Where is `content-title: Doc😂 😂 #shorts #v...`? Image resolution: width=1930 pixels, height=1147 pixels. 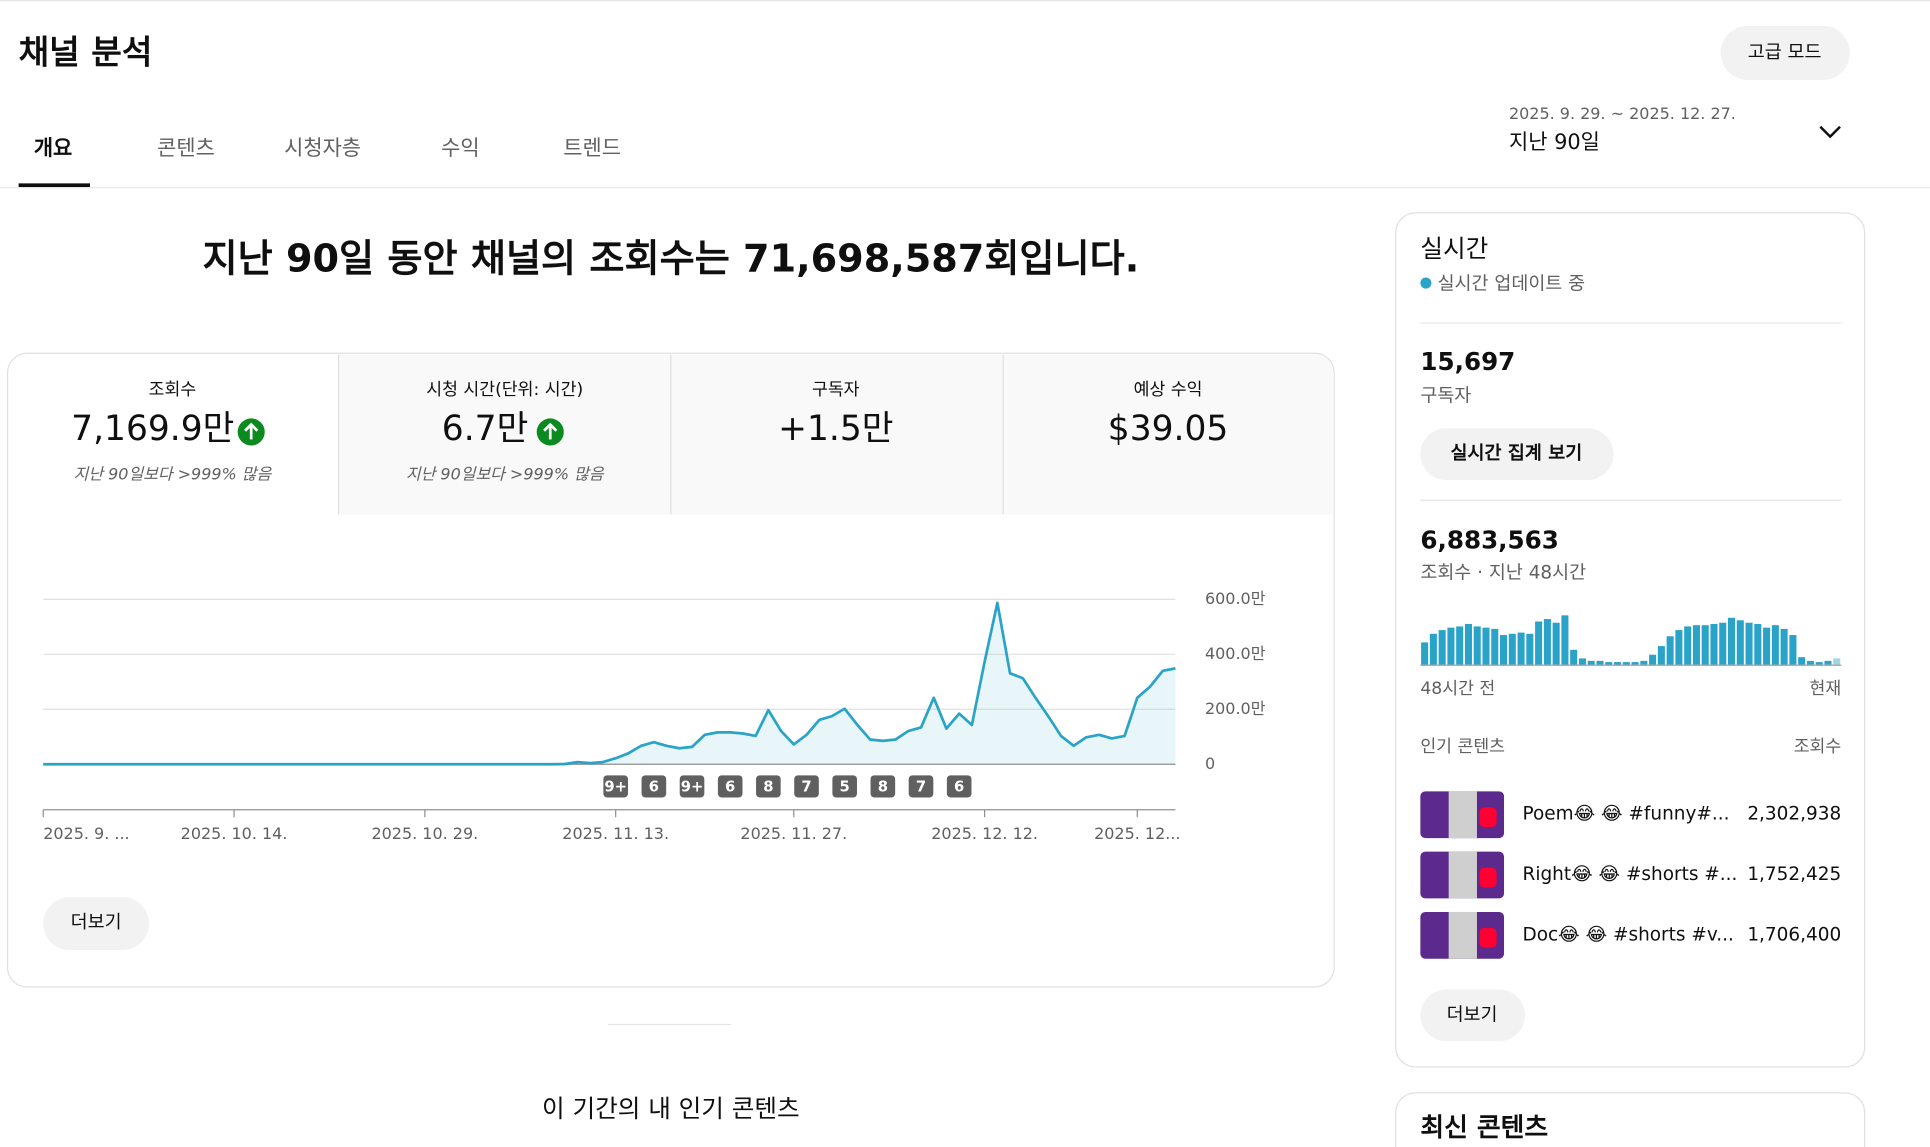 content-title: Doc😂 😂 #shorts #v... is located at coordinates (1628, 934).